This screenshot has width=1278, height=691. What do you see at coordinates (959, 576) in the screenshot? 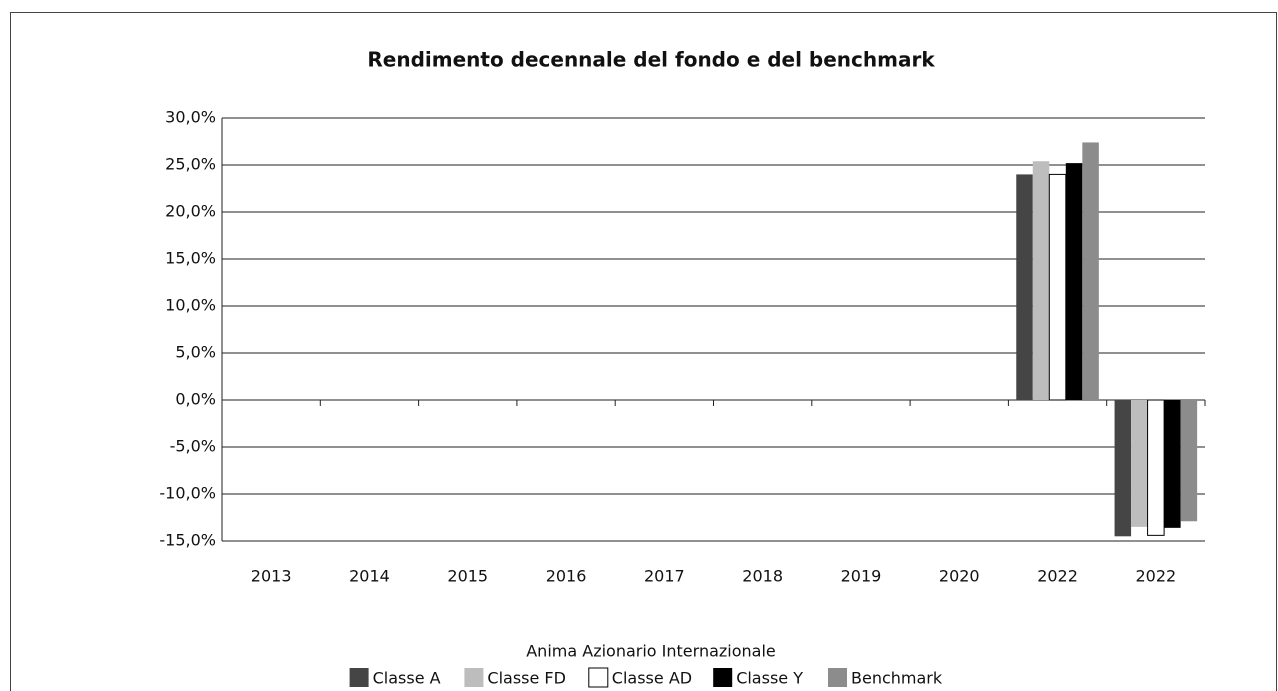
I see `x-tick-label: 2020` at bounding box center [959, 576].